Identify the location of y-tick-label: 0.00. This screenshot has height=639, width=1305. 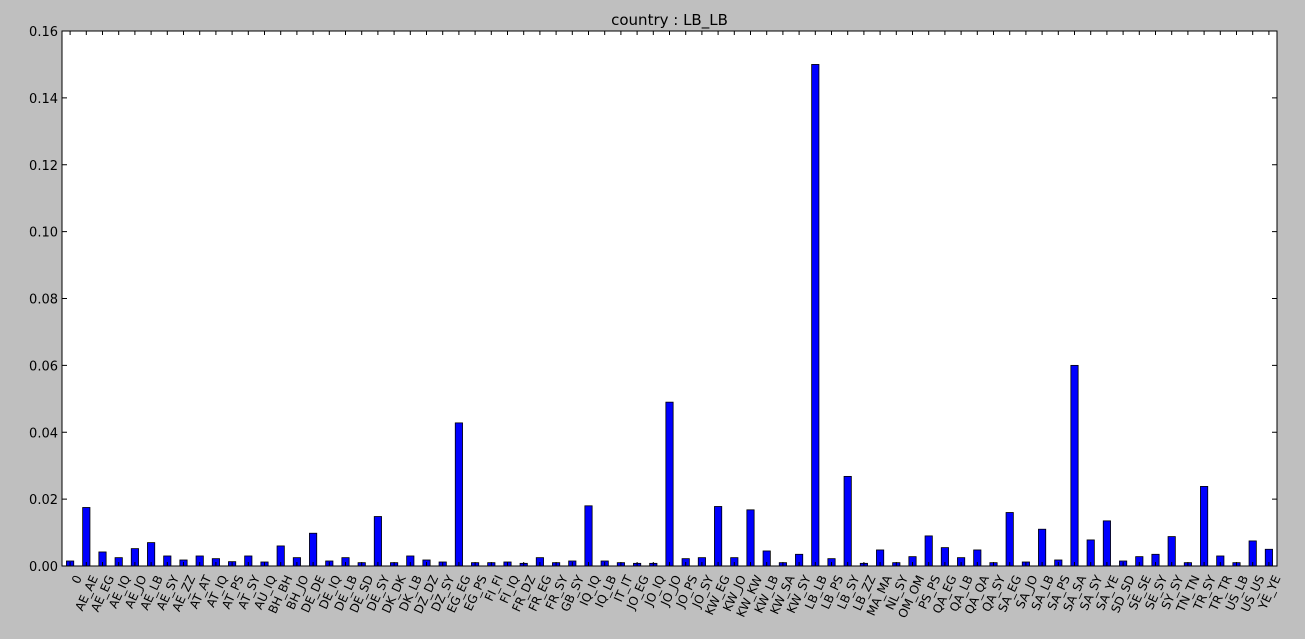
(43, 567).